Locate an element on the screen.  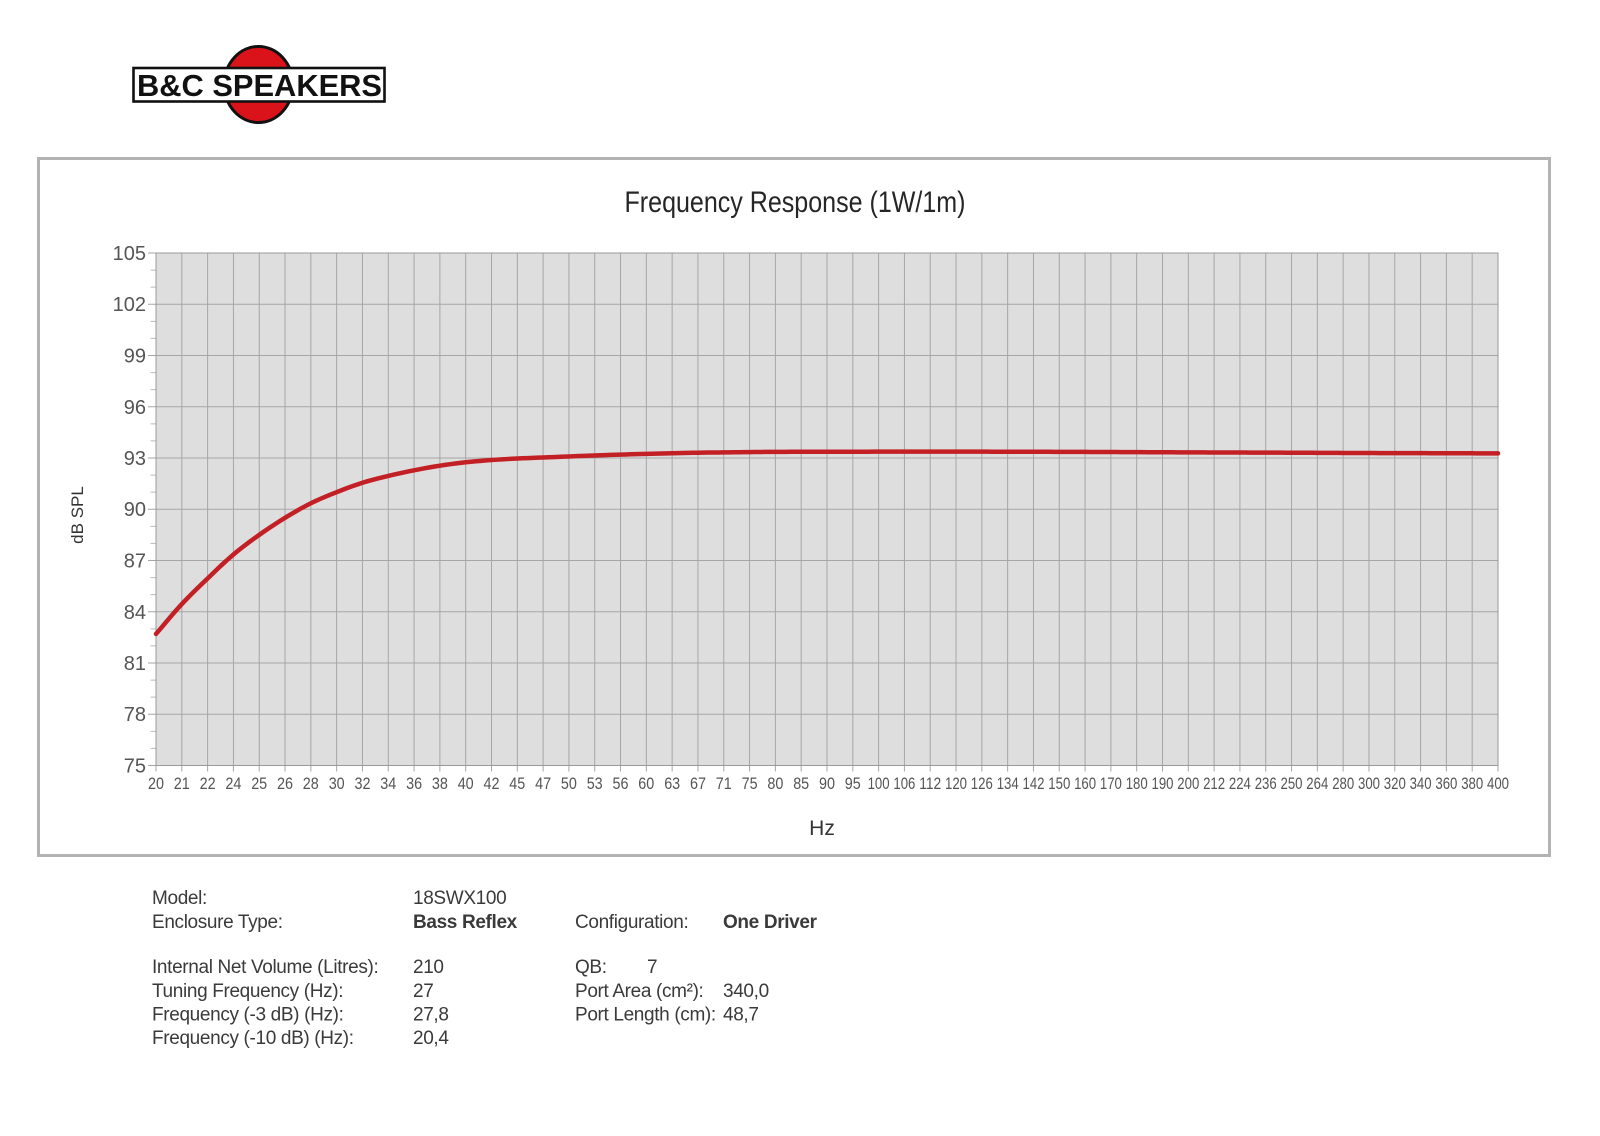
svg-text: 78 is located at coordinates (135, 715).